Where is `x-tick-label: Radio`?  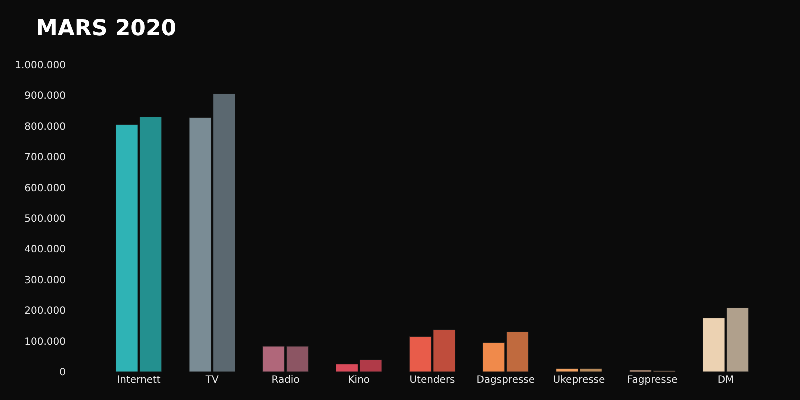
x-tick-label: Radio is located at coordinates (286, 380).